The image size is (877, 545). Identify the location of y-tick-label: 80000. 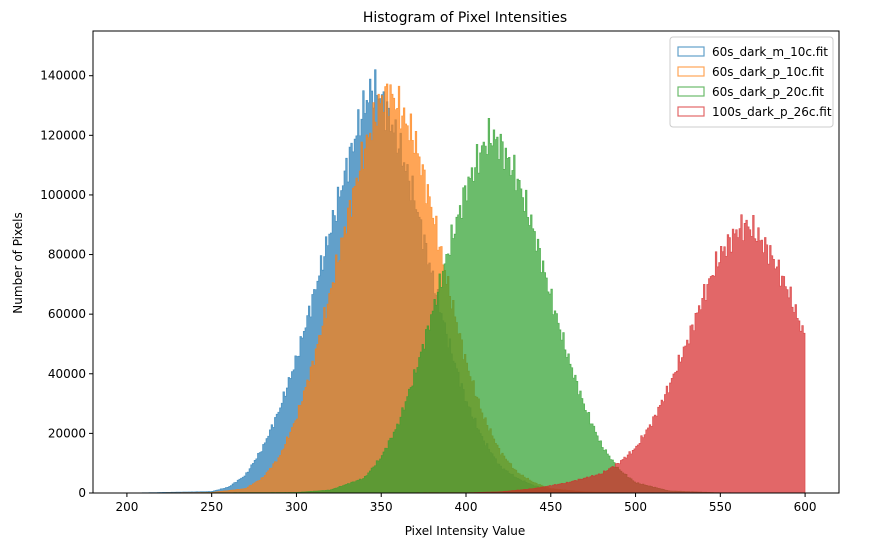
(67, 255).